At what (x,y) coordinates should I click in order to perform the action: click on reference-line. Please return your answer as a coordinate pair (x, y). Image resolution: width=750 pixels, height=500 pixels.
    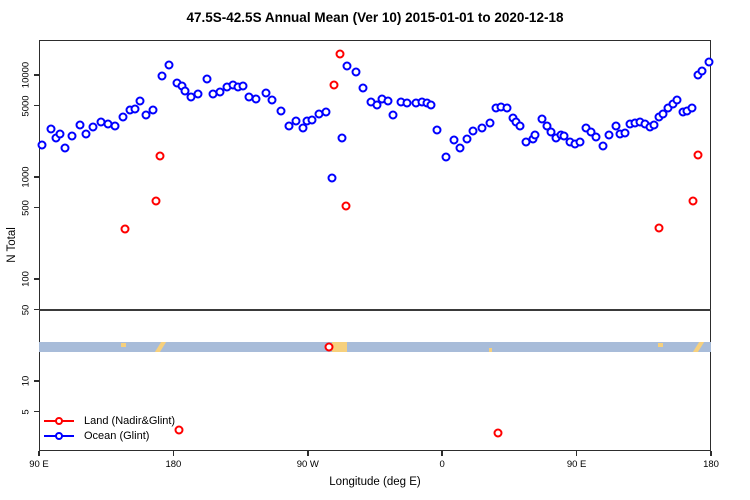
    Looking at the image, I should click on (375, 309).